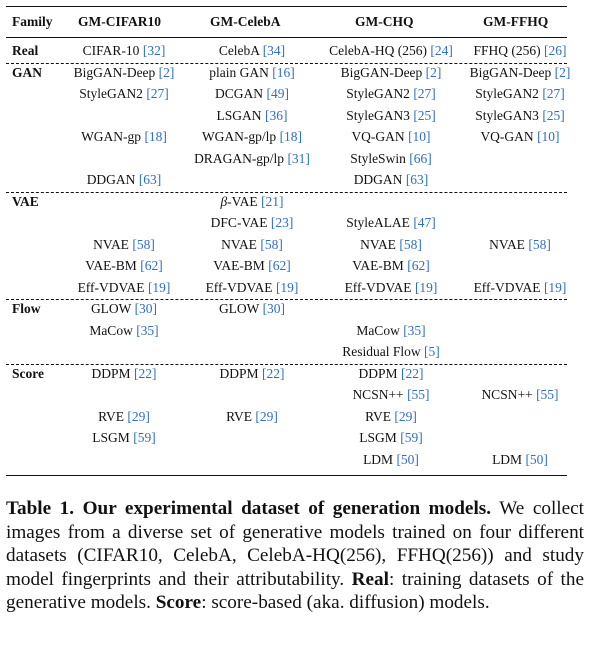  I want to click on header-gm-cifar10: GM-CIFAR10, so click(119, 21).